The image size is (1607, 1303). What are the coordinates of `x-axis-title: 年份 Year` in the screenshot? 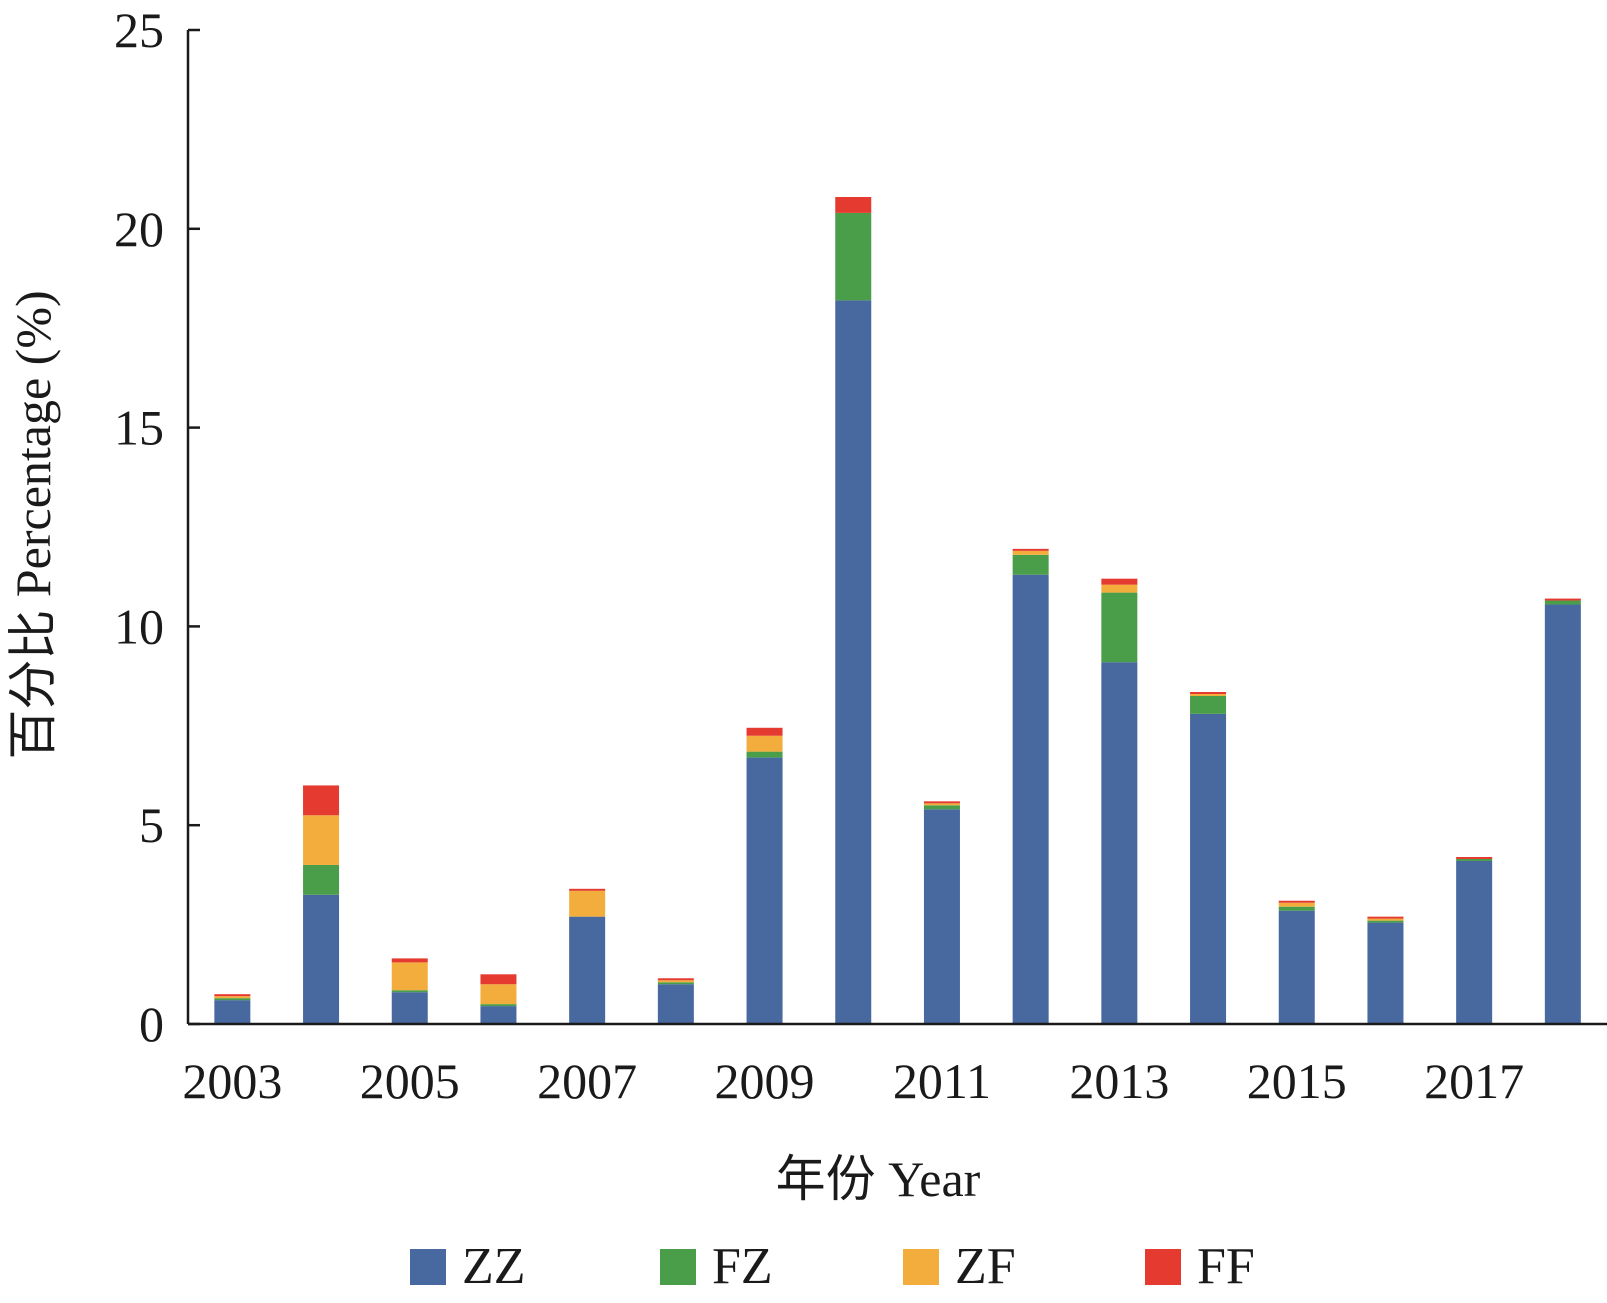 It's located at (878, 1179).